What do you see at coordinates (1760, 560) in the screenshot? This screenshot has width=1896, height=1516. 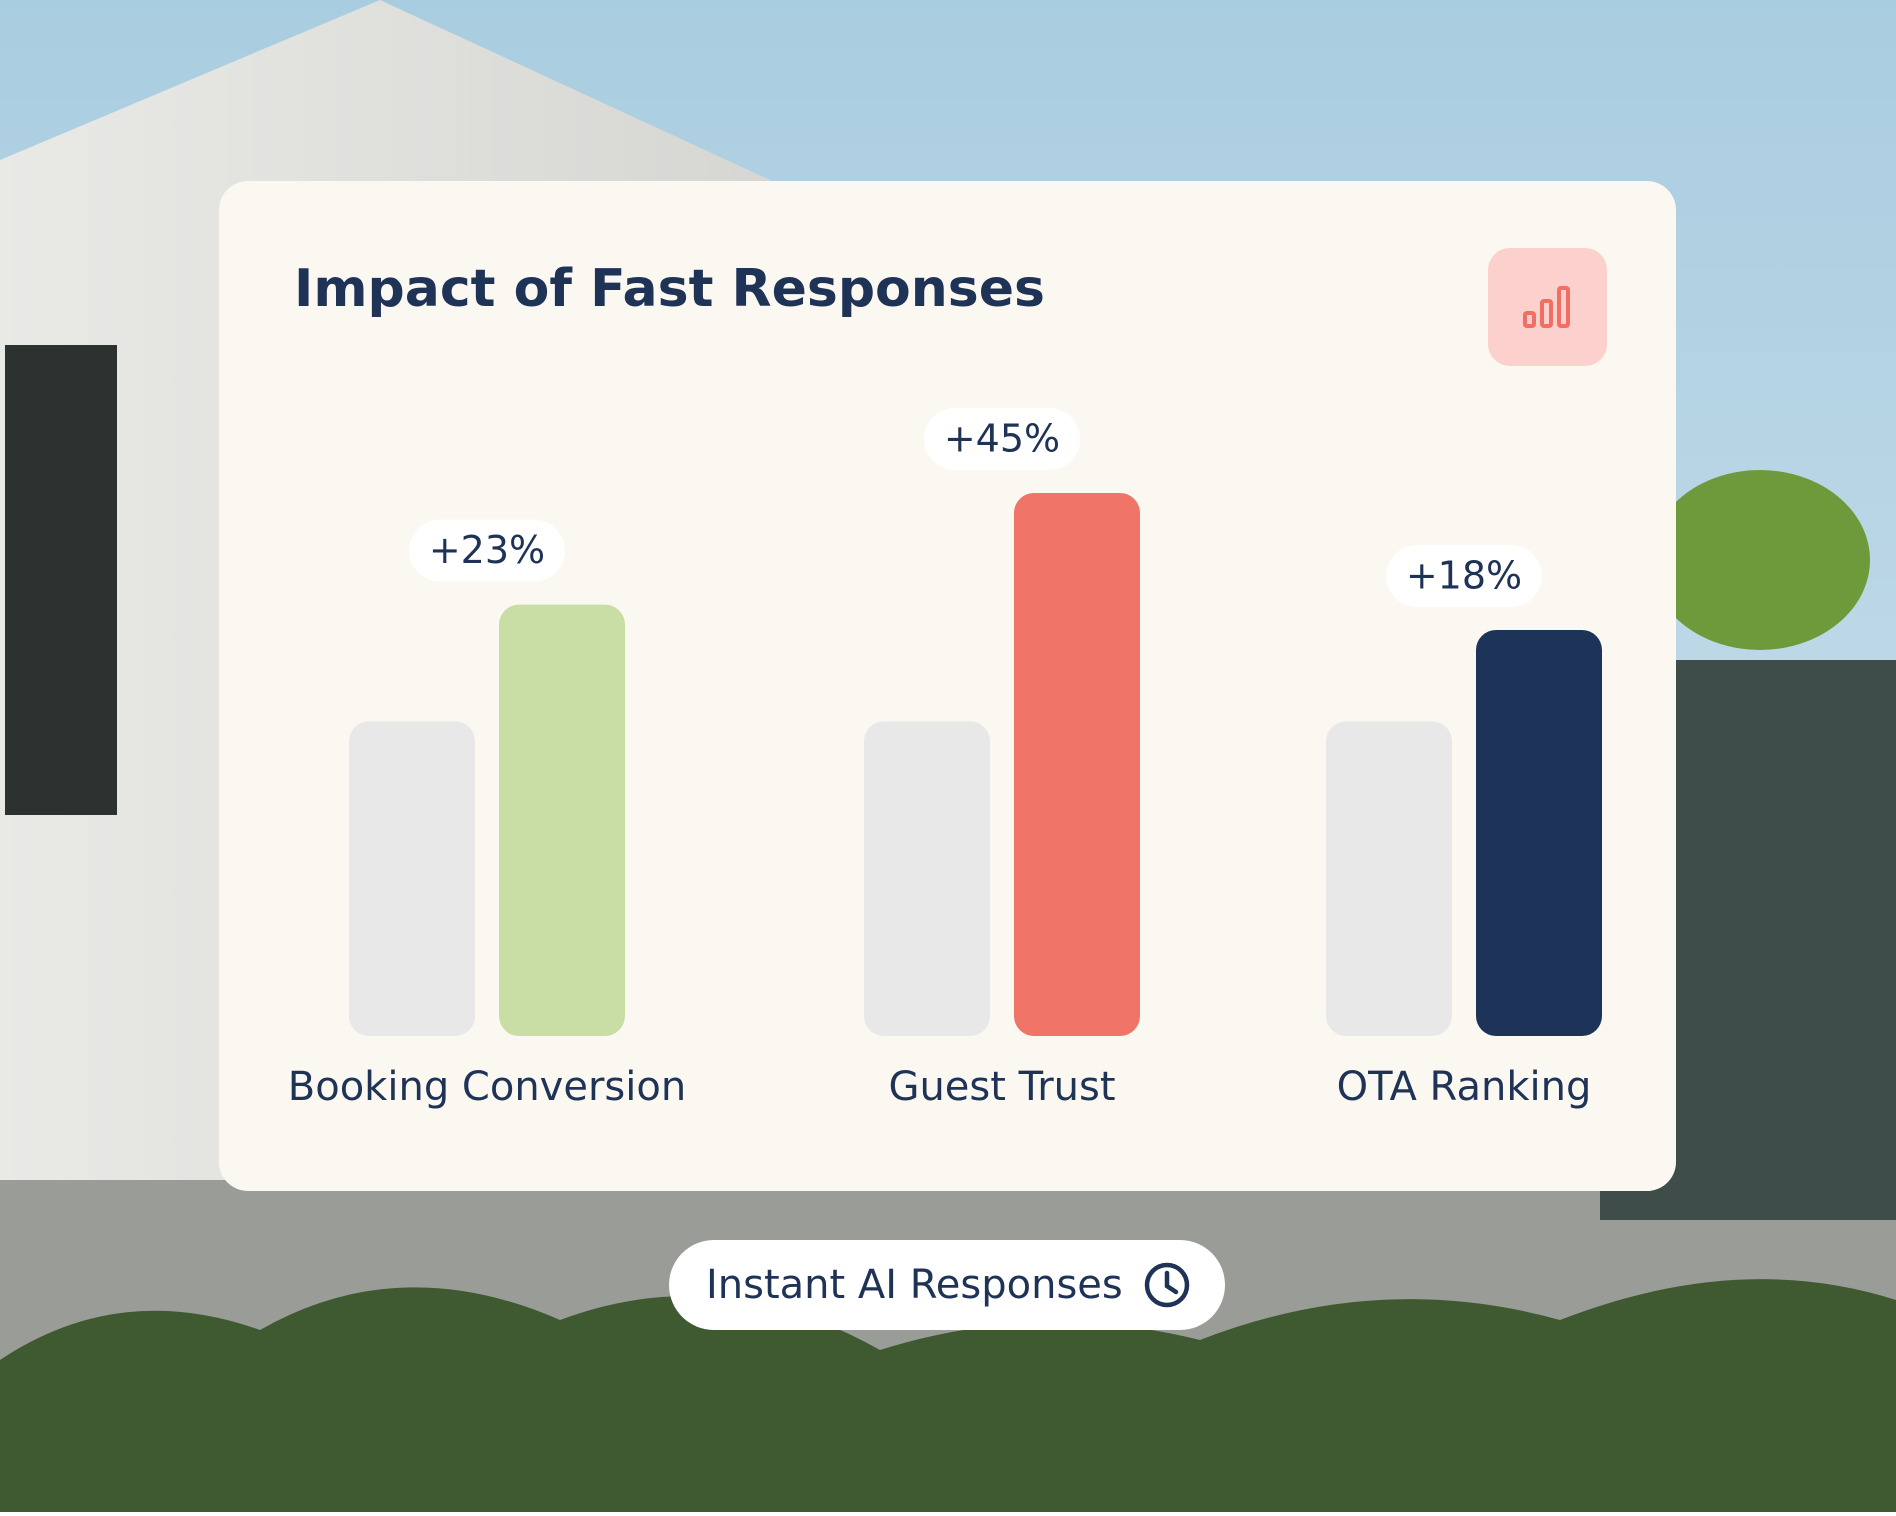 I see `tree` at bounding box center [1760, 560].